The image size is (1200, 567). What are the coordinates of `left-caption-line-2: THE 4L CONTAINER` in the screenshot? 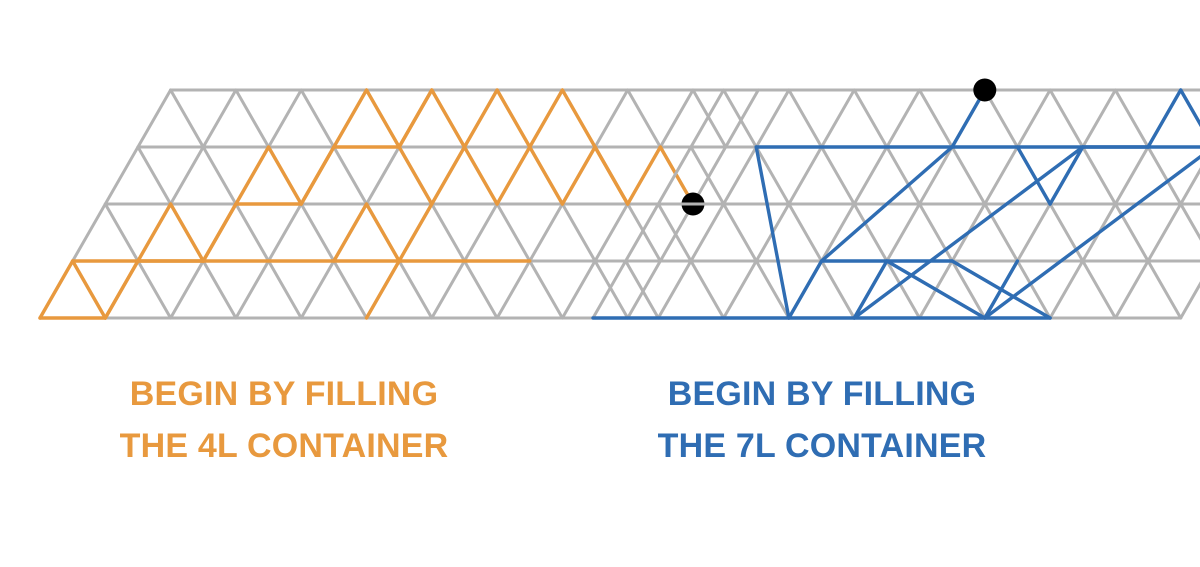 It's located at (284, 446).